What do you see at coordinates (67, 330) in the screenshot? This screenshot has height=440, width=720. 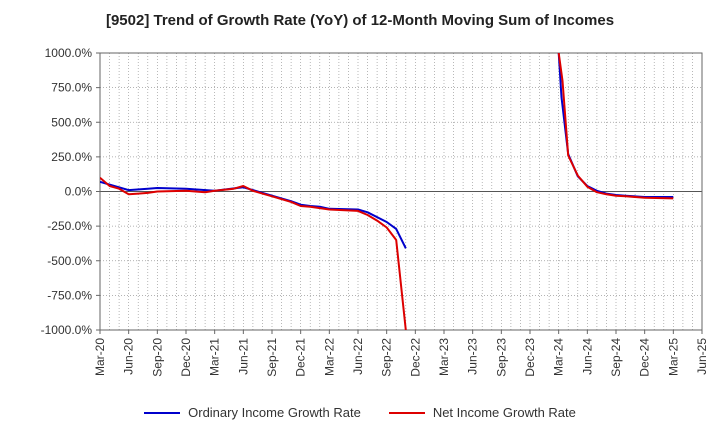 I see `y-tick-label: -1000.0%` at bounding box center [67, 330].